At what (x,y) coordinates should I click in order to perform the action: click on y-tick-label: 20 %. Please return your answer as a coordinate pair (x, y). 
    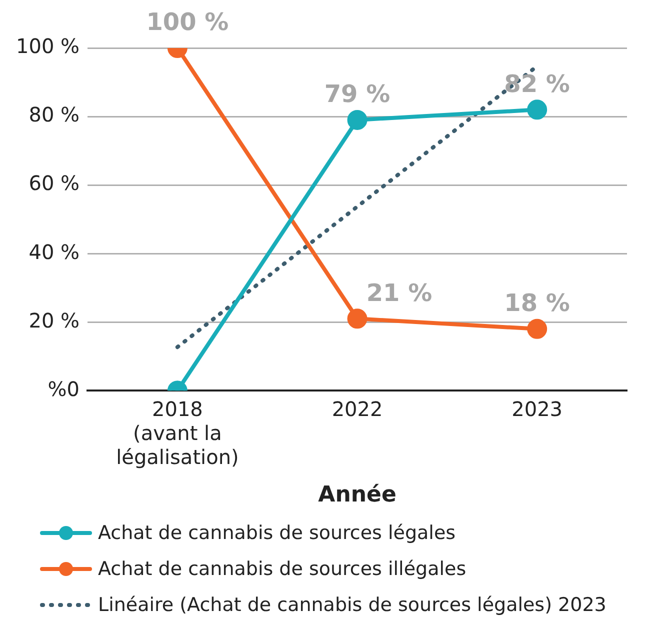
    Looking at the image, I should click on (54, 320).